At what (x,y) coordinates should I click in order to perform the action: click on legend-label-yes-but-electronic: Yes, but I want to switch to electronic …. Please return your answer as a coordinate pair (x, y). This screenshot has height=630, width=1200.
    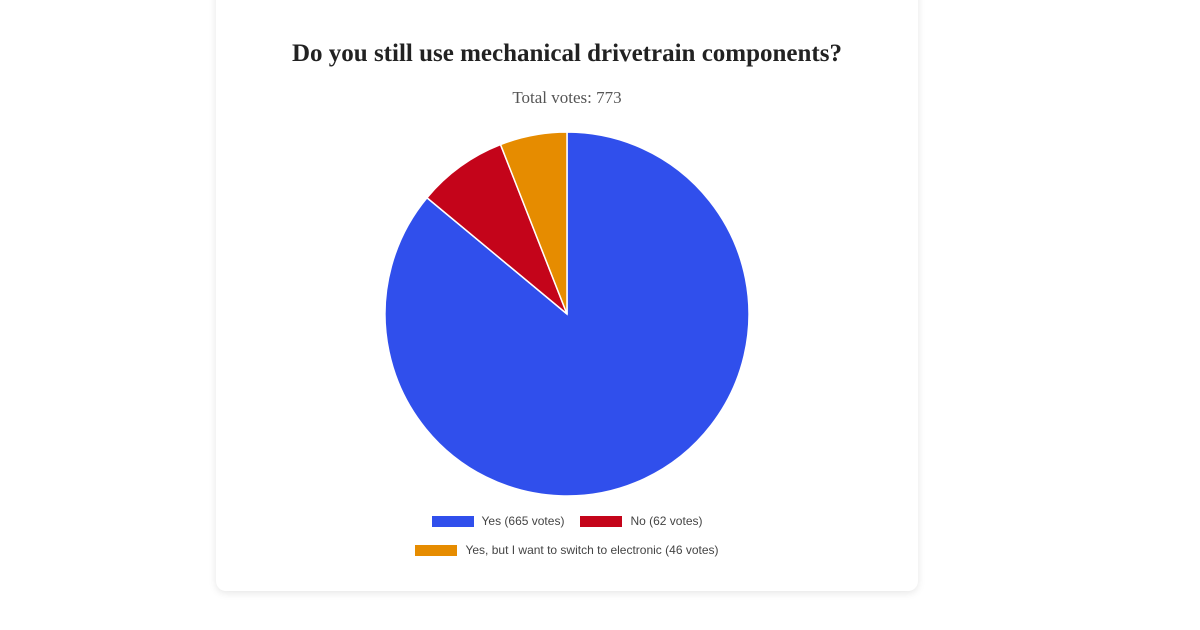
    Looking at the image, I should click on (592, 550).